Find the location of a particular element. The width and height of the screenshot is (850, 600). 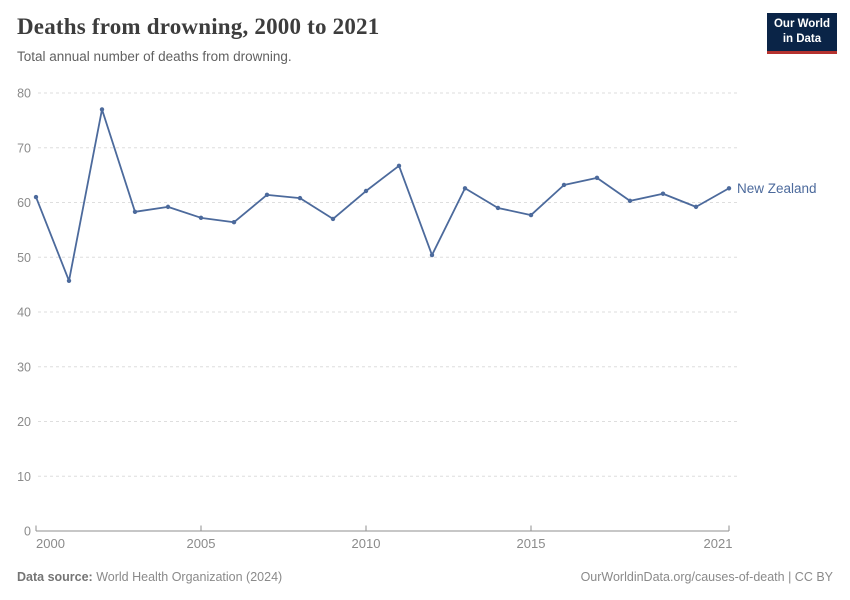

owid-logo-line2: in Data is located at coordinates (802, 38).